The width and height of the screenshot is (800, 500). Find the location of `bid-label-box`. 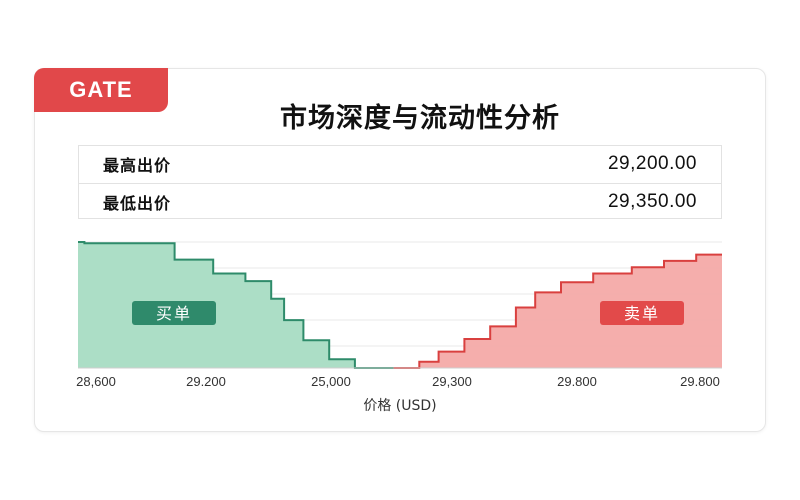

bid-label-box is located at coordinates (174, 313).